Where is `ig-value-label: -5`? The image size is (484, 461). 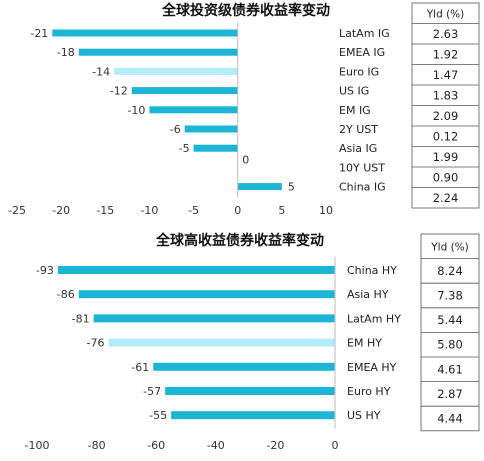
ig-value-label: -5 is located at coordinates (184, 148).